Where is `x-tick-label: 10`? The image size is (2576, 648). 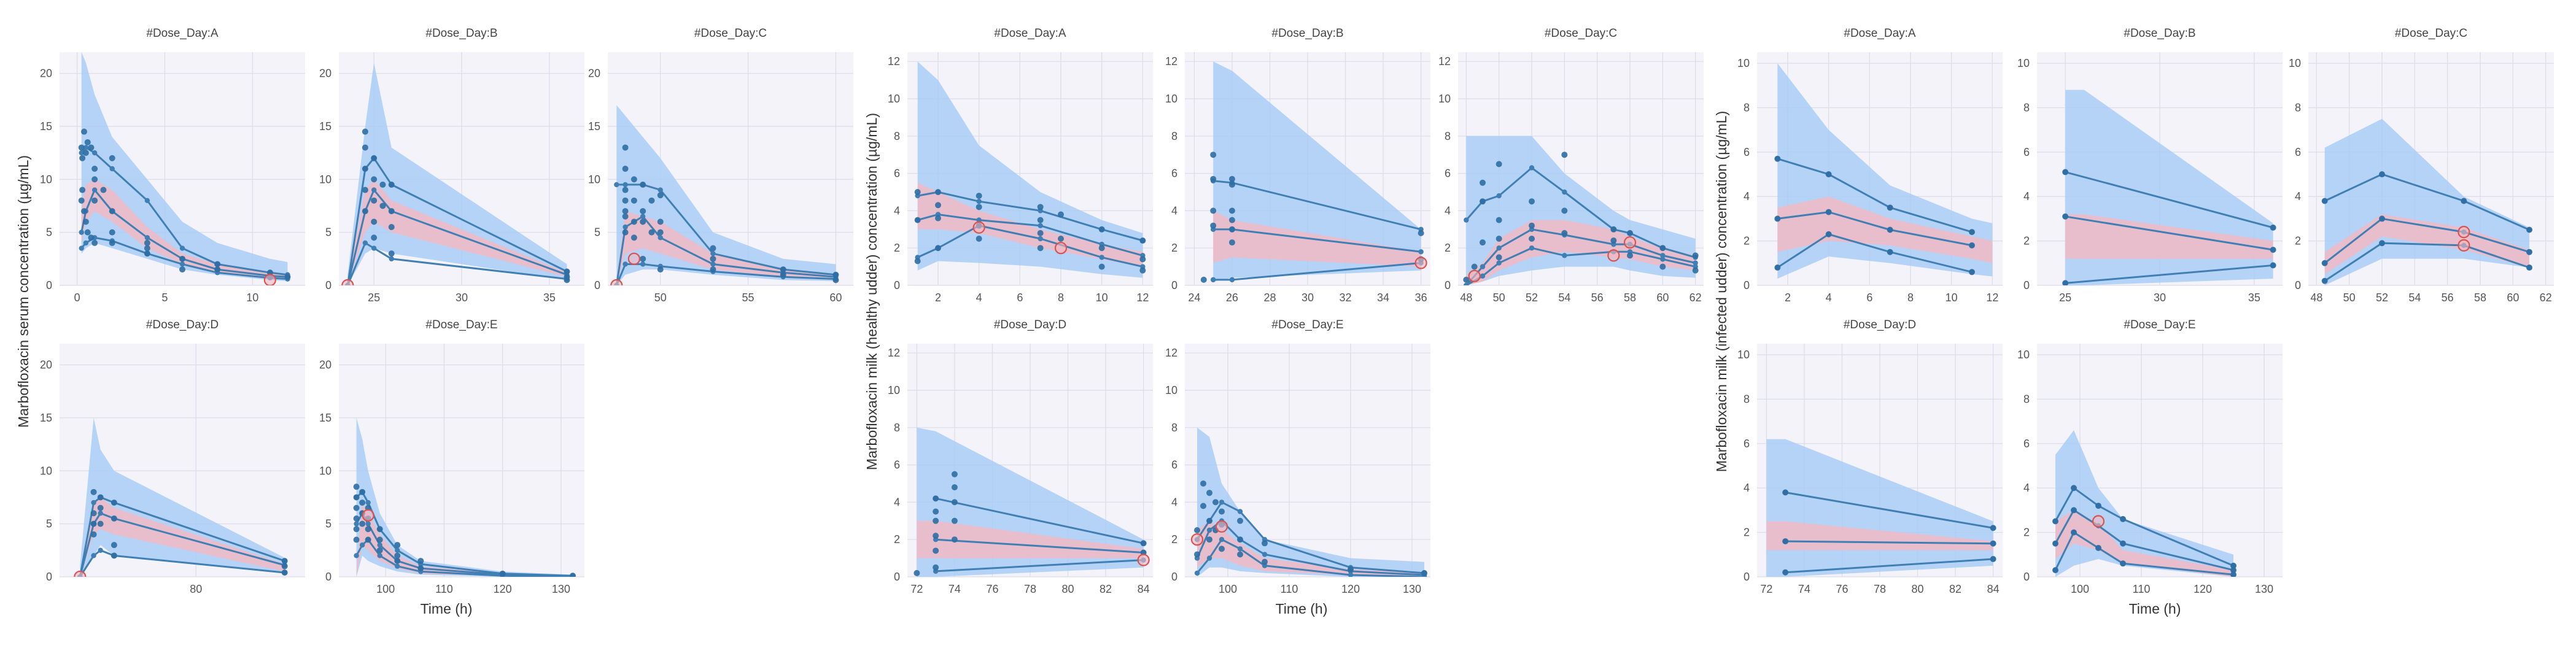
x-tick-label: 10 is located at coordinates (252, 297).